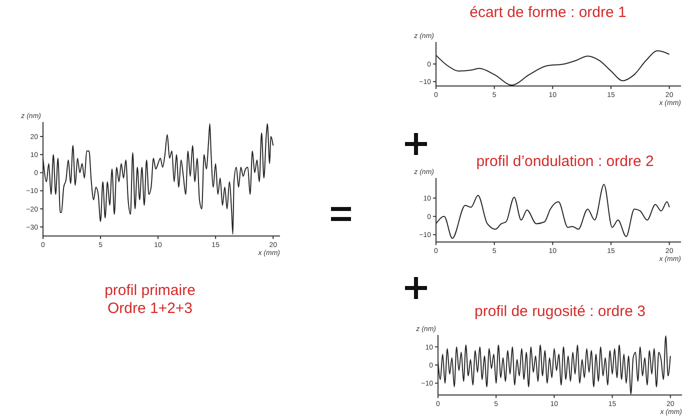  I want to click on chart-title: écart de forme : ordre 1, so click(548, 12).